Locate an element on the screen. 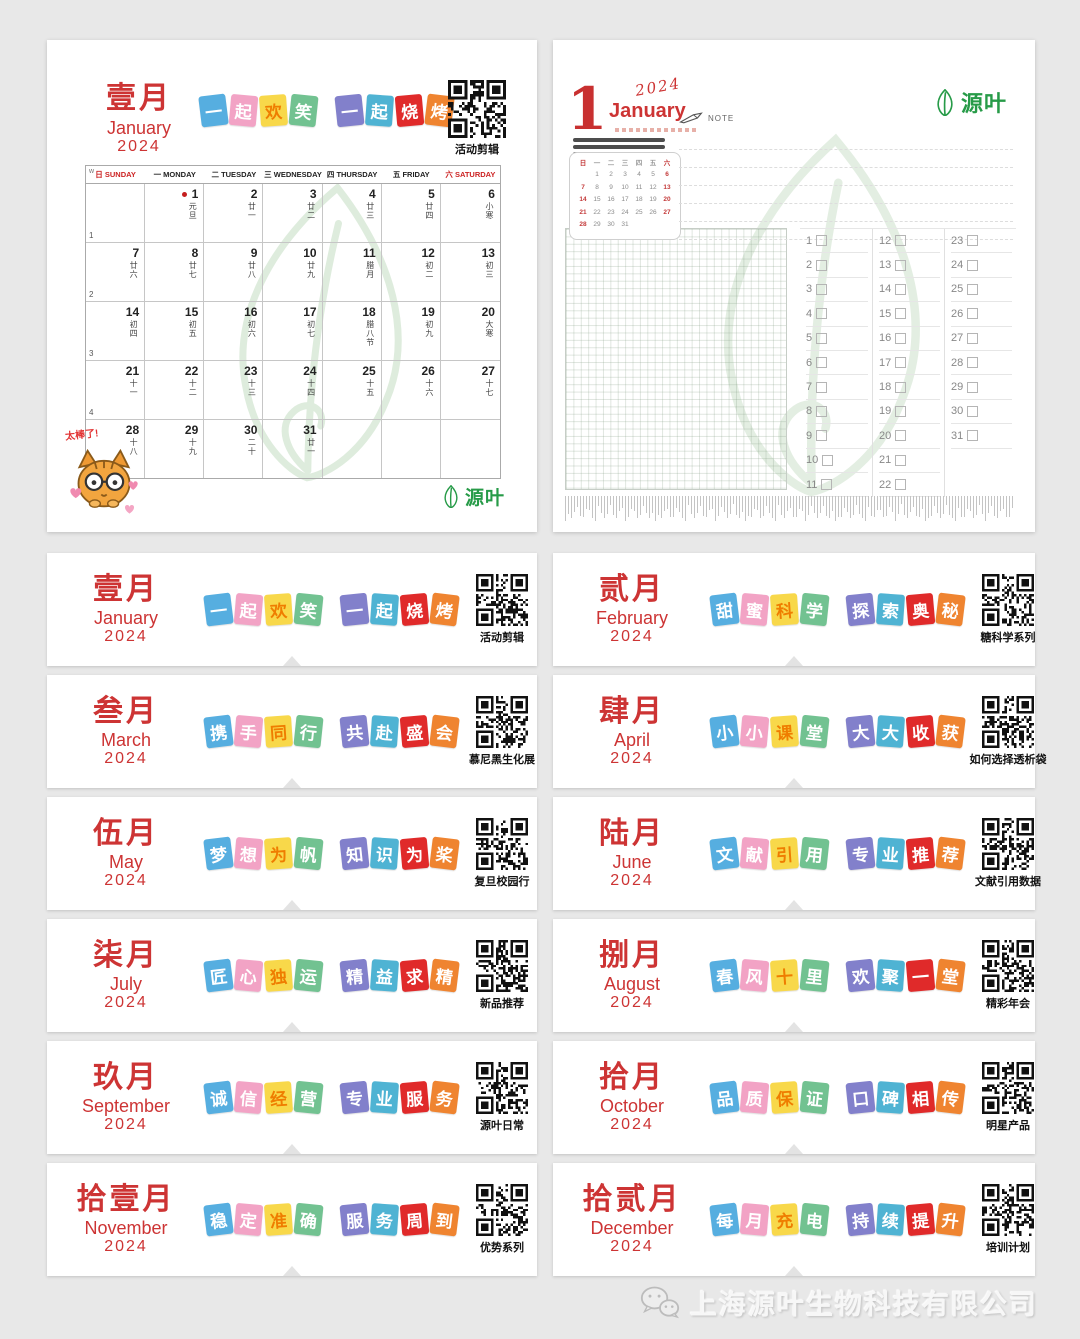 The height and width of the screenshot is (1339, 1080). slogan-tile: 科 is located at coordinates (784, 609).